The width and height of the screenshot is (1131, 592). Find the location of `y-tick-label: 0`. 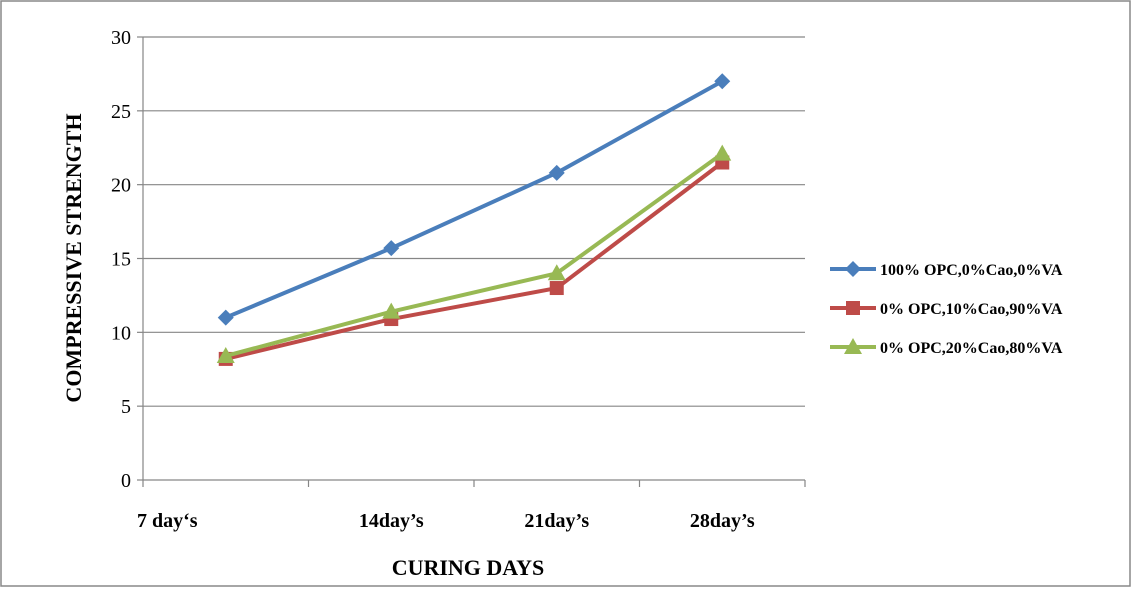

y-tick-label: 0 is located at coordinates (126, 481).